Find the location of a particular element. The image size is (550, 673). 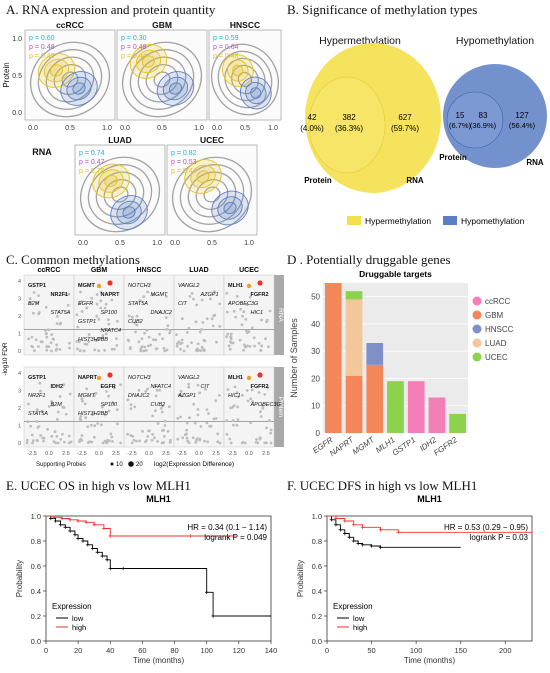

x-tick-label: 1.0 is located at coordinates (157, 242).